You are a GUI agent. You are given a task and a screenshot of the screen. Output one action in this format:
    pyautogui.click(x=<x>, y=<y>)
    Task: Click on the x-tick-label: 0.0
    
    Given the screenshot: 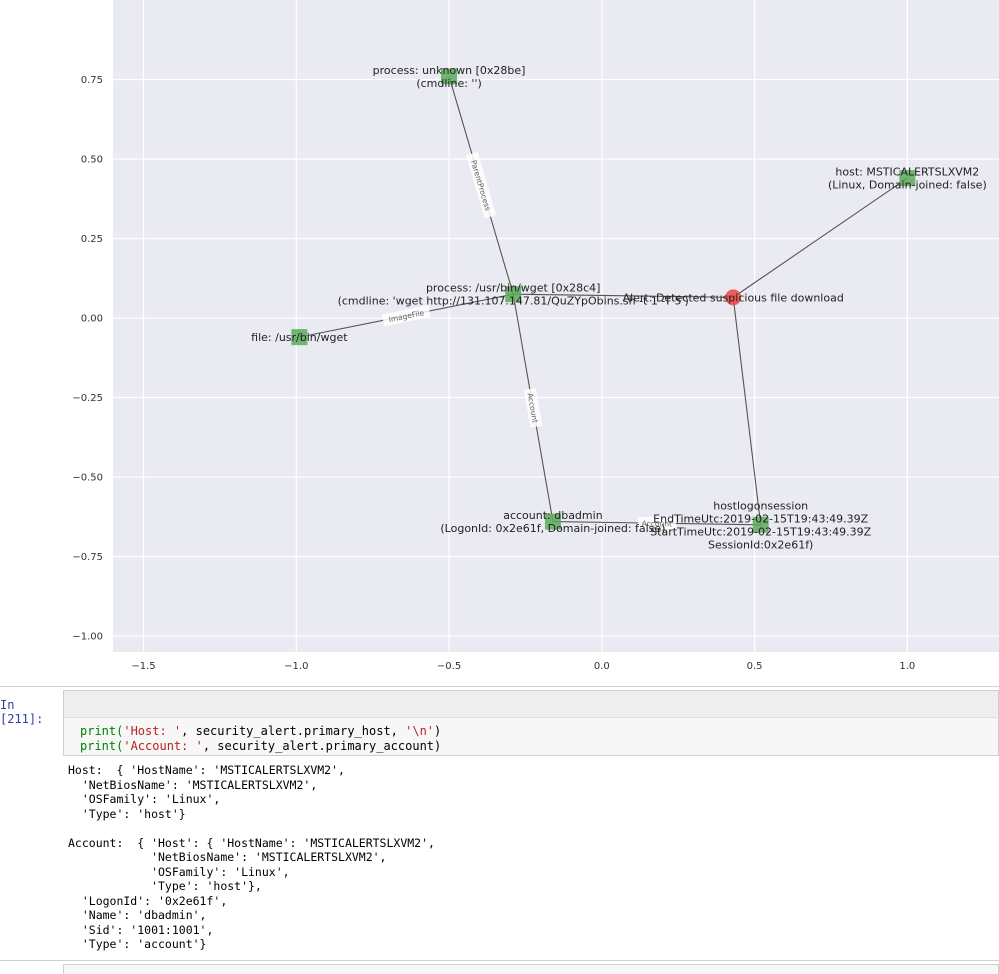 What is the action you would take?
    pyautogui.click(x=602, y=666)
    